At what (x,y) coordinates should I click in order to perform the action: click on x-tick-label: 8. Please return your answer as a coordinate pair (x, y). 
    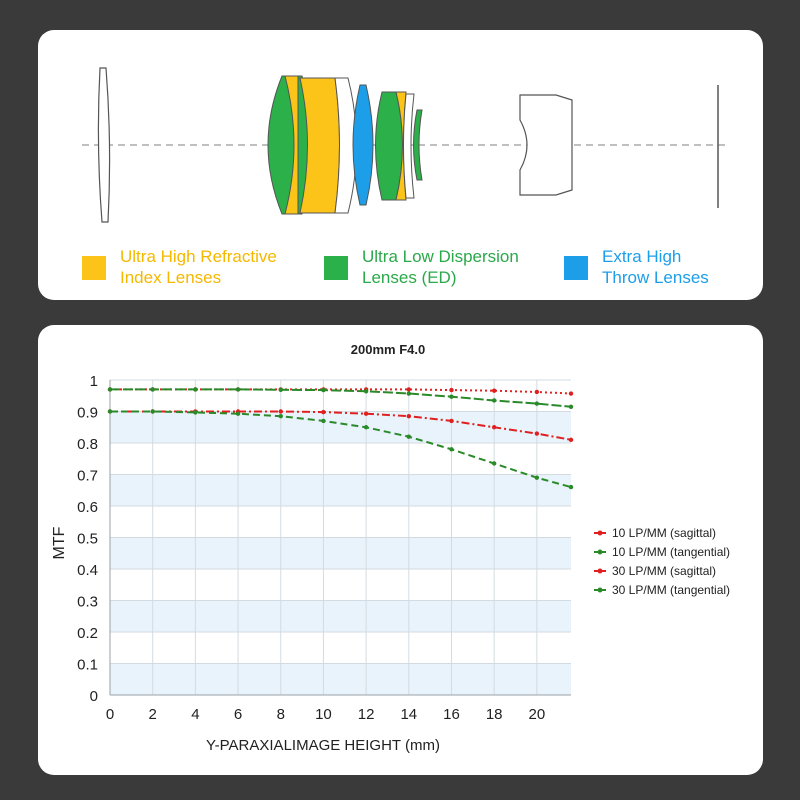
    Looking at the image, I should click on (281, 714).